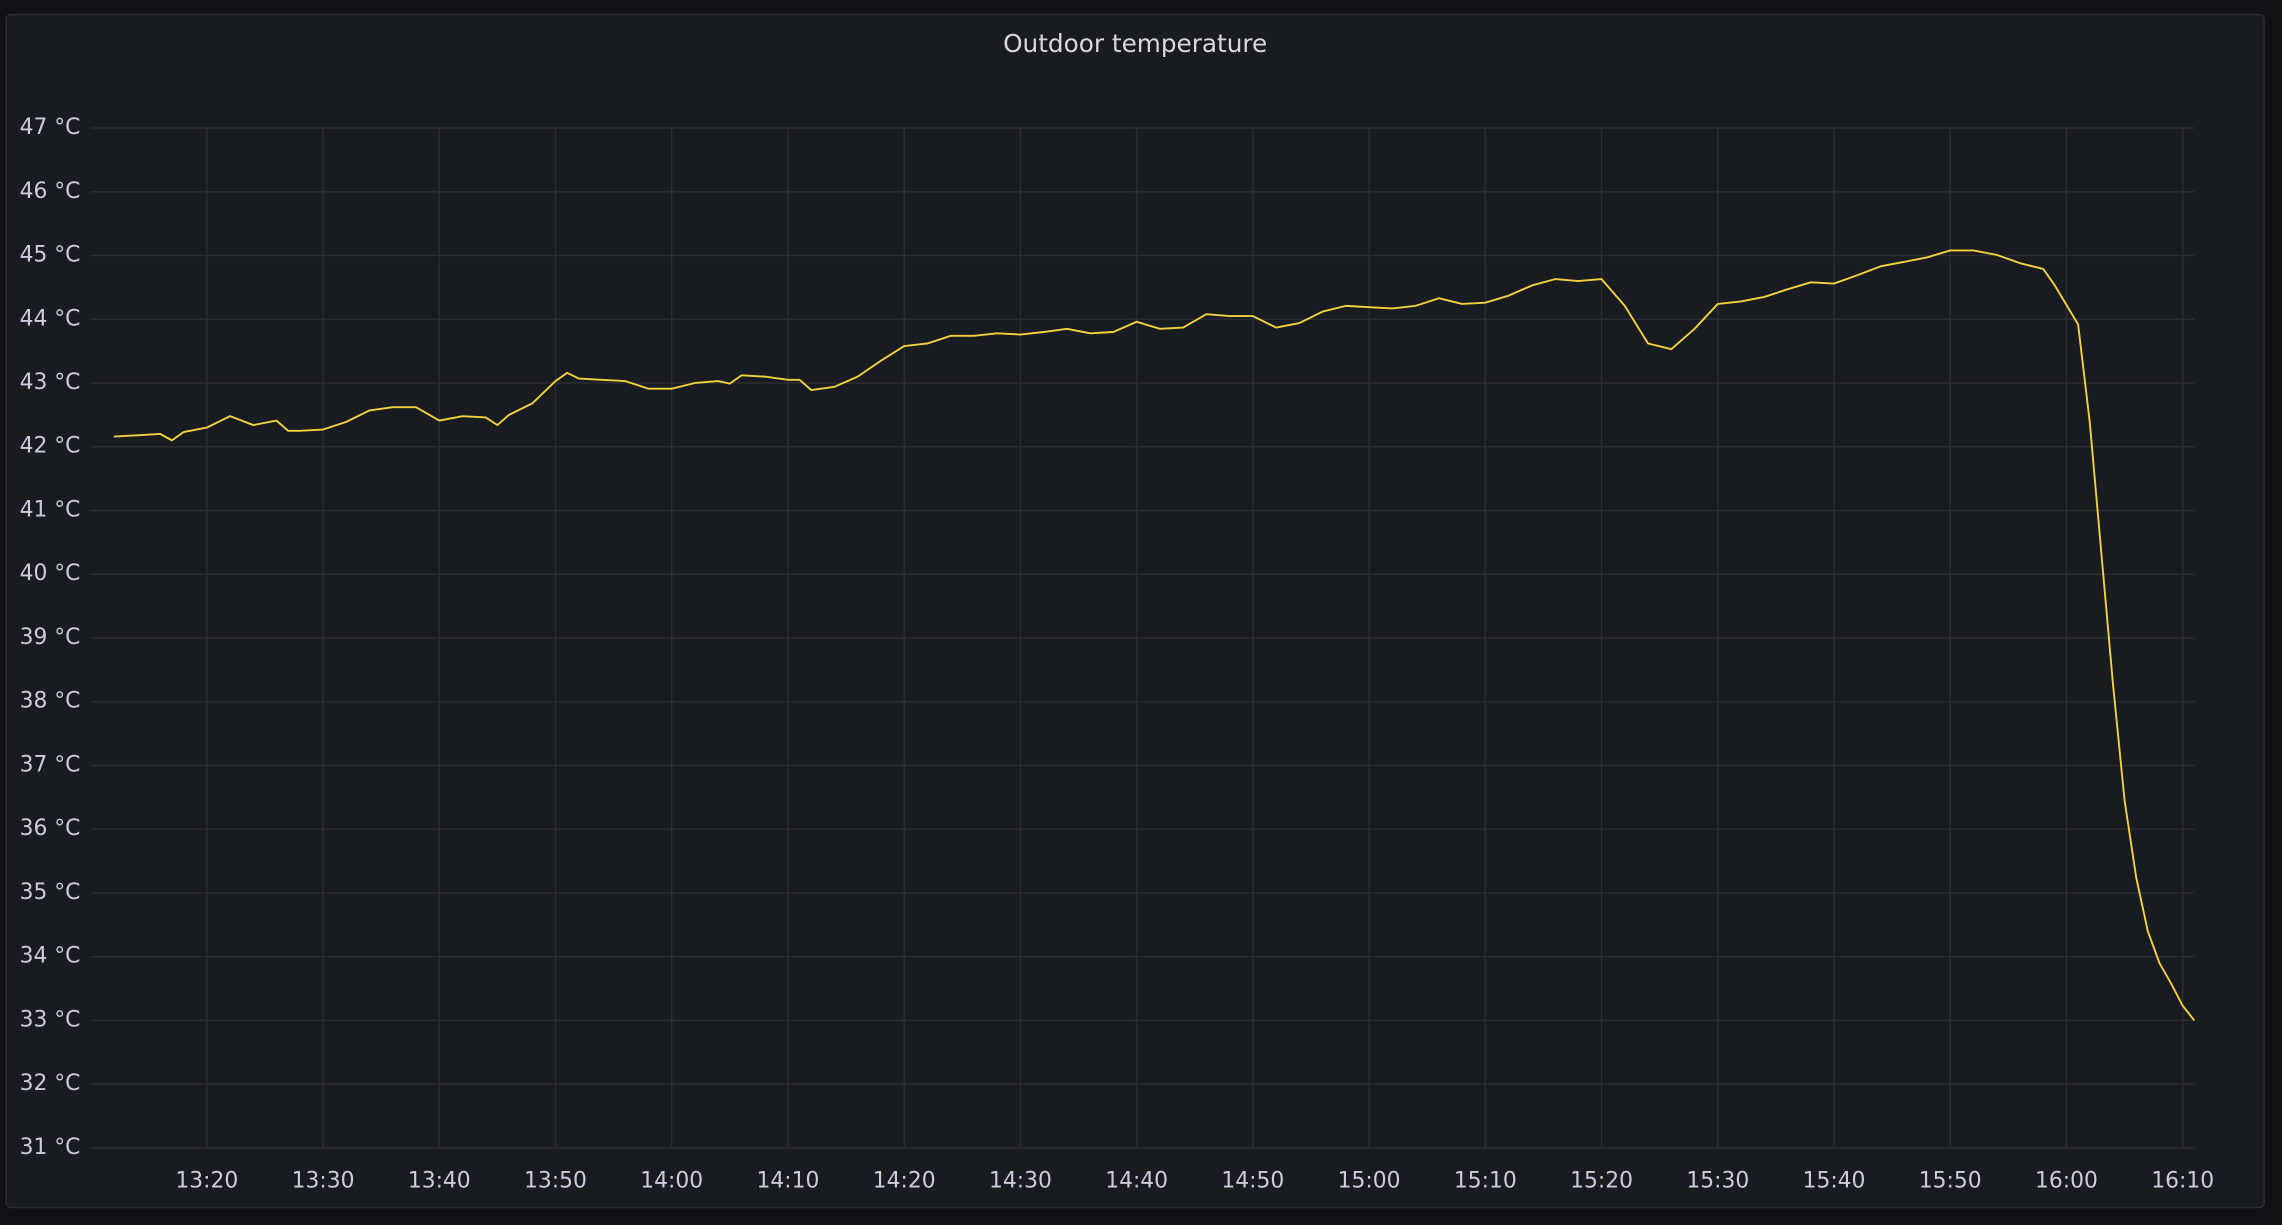 The image size is (2282, 1225). Describe the element at coordinates (671, 1180) in the screenshot. I see `x-tick-label: 14:00` at that location.